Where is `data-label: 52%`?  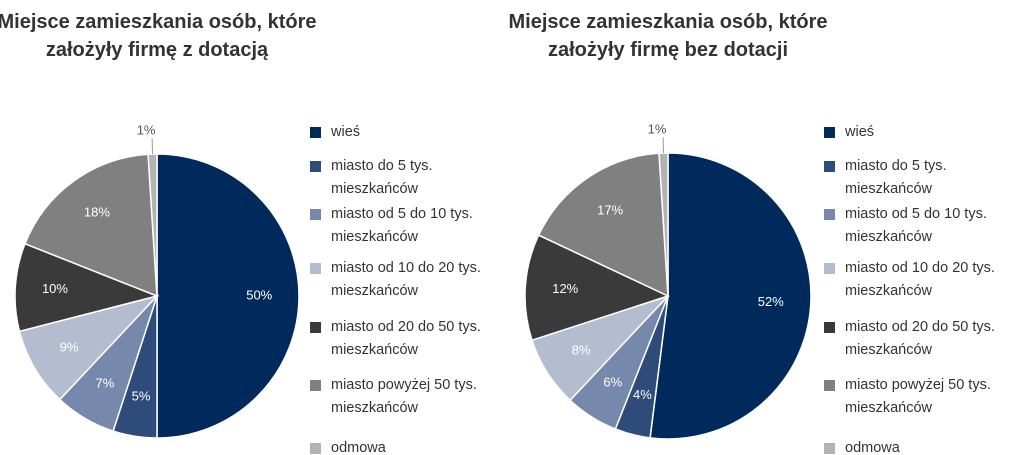 data-label: 52% is located at coordinates (771, 301).